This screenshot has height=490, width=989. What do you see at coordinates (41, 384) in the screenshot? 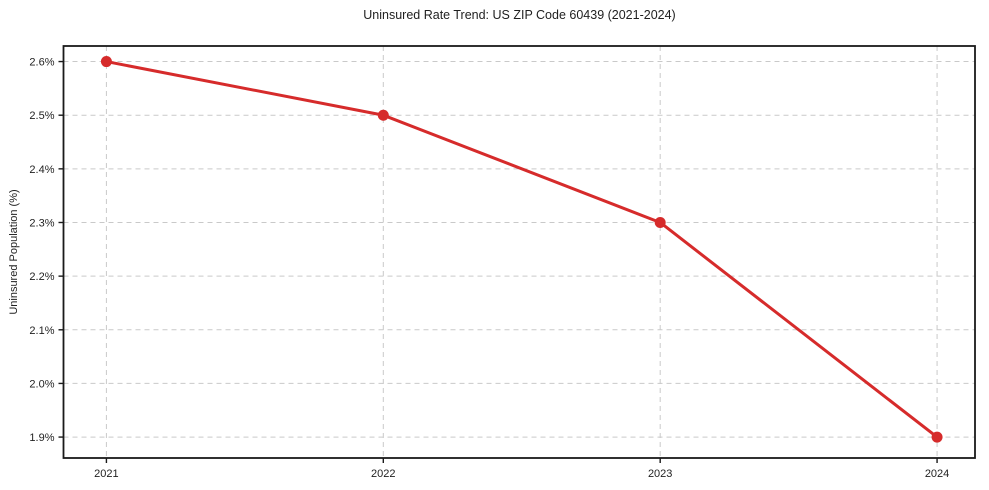
I see `y-tick-label: 2.0%` at bounding box center [41, 384].